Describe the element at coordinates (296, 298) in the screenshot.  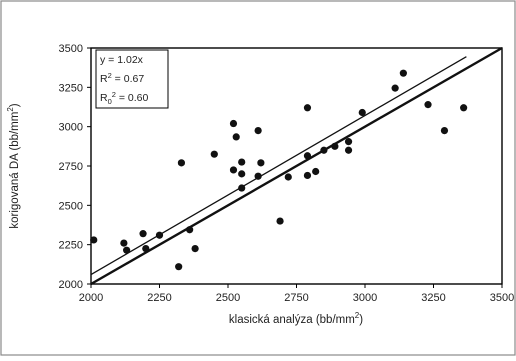
I see `x-tick-label: 2750` at that location.